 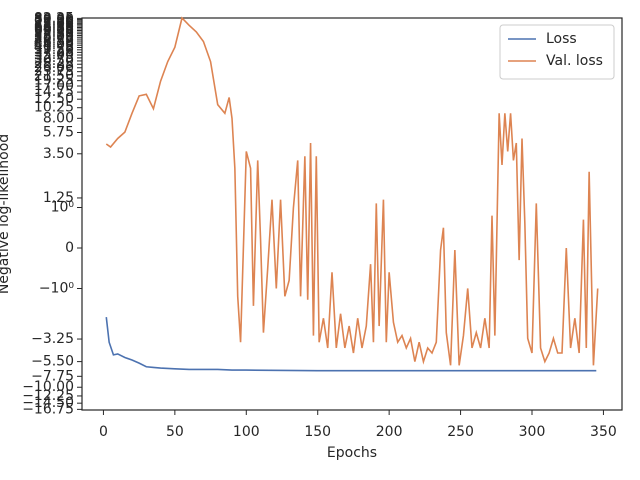 I want to click on y-tick-label: 82.25, so click(x=54, y=18).